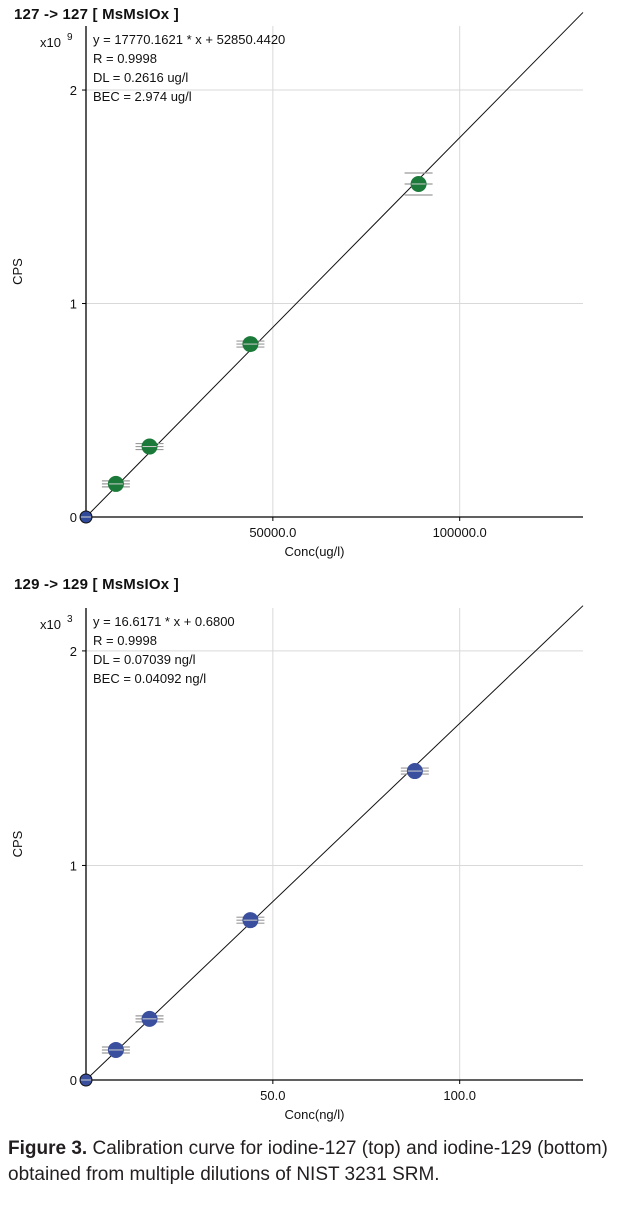 The image size is (635, 1205). Describe the element at coordinates (70, 37) in the screenshot. I see `y-multiplier-exponent: 9` at that location.